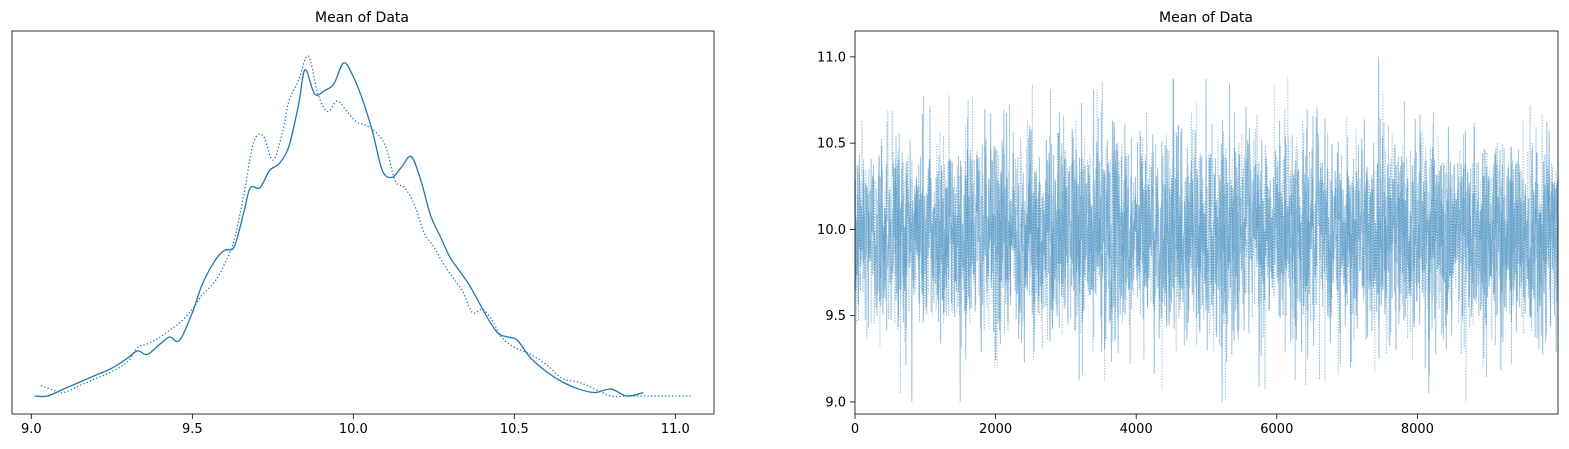  I want to click on trace-y-tick-label: 10.5, so click(831, 144).